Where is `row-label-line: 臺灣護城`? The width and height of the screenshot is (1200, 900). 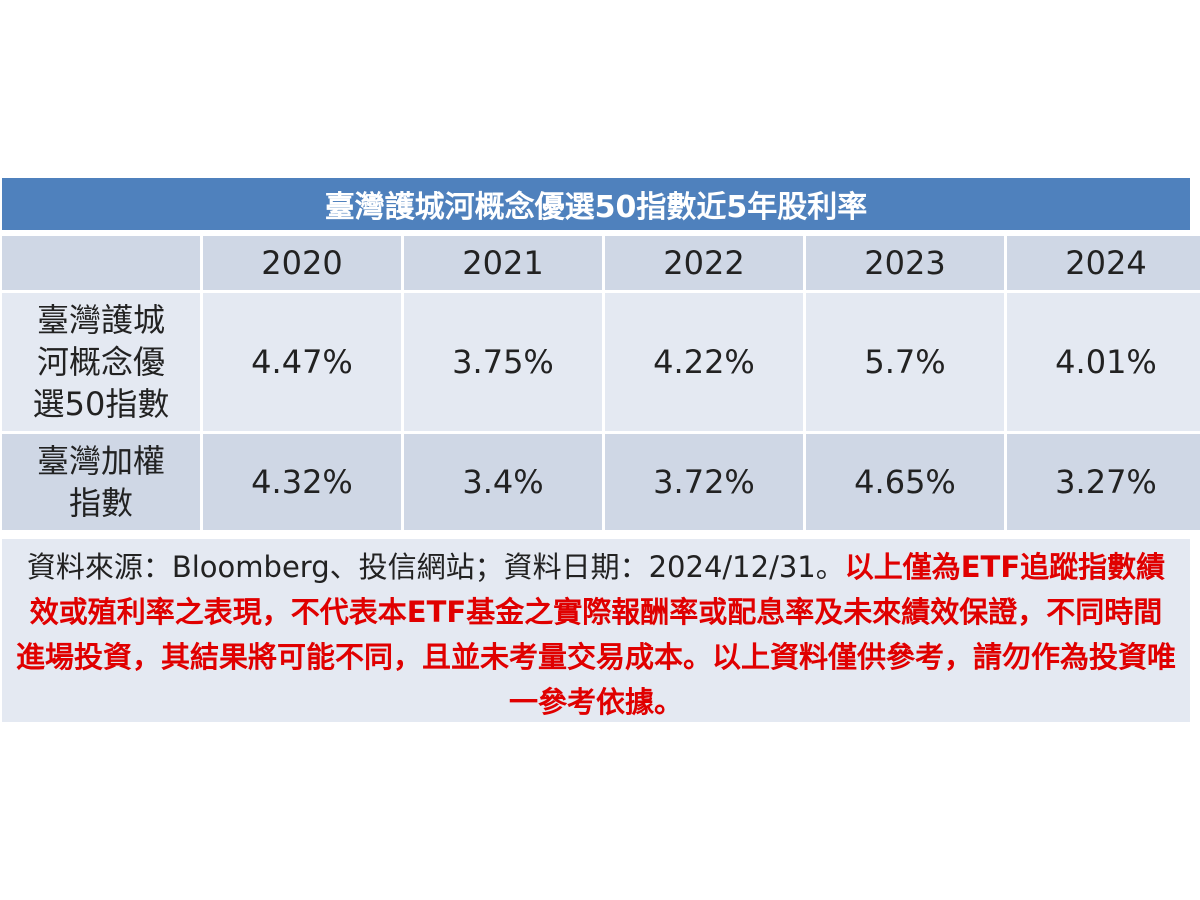
row-label-line: 臺灣護城 is located at coordinates (100, 320).